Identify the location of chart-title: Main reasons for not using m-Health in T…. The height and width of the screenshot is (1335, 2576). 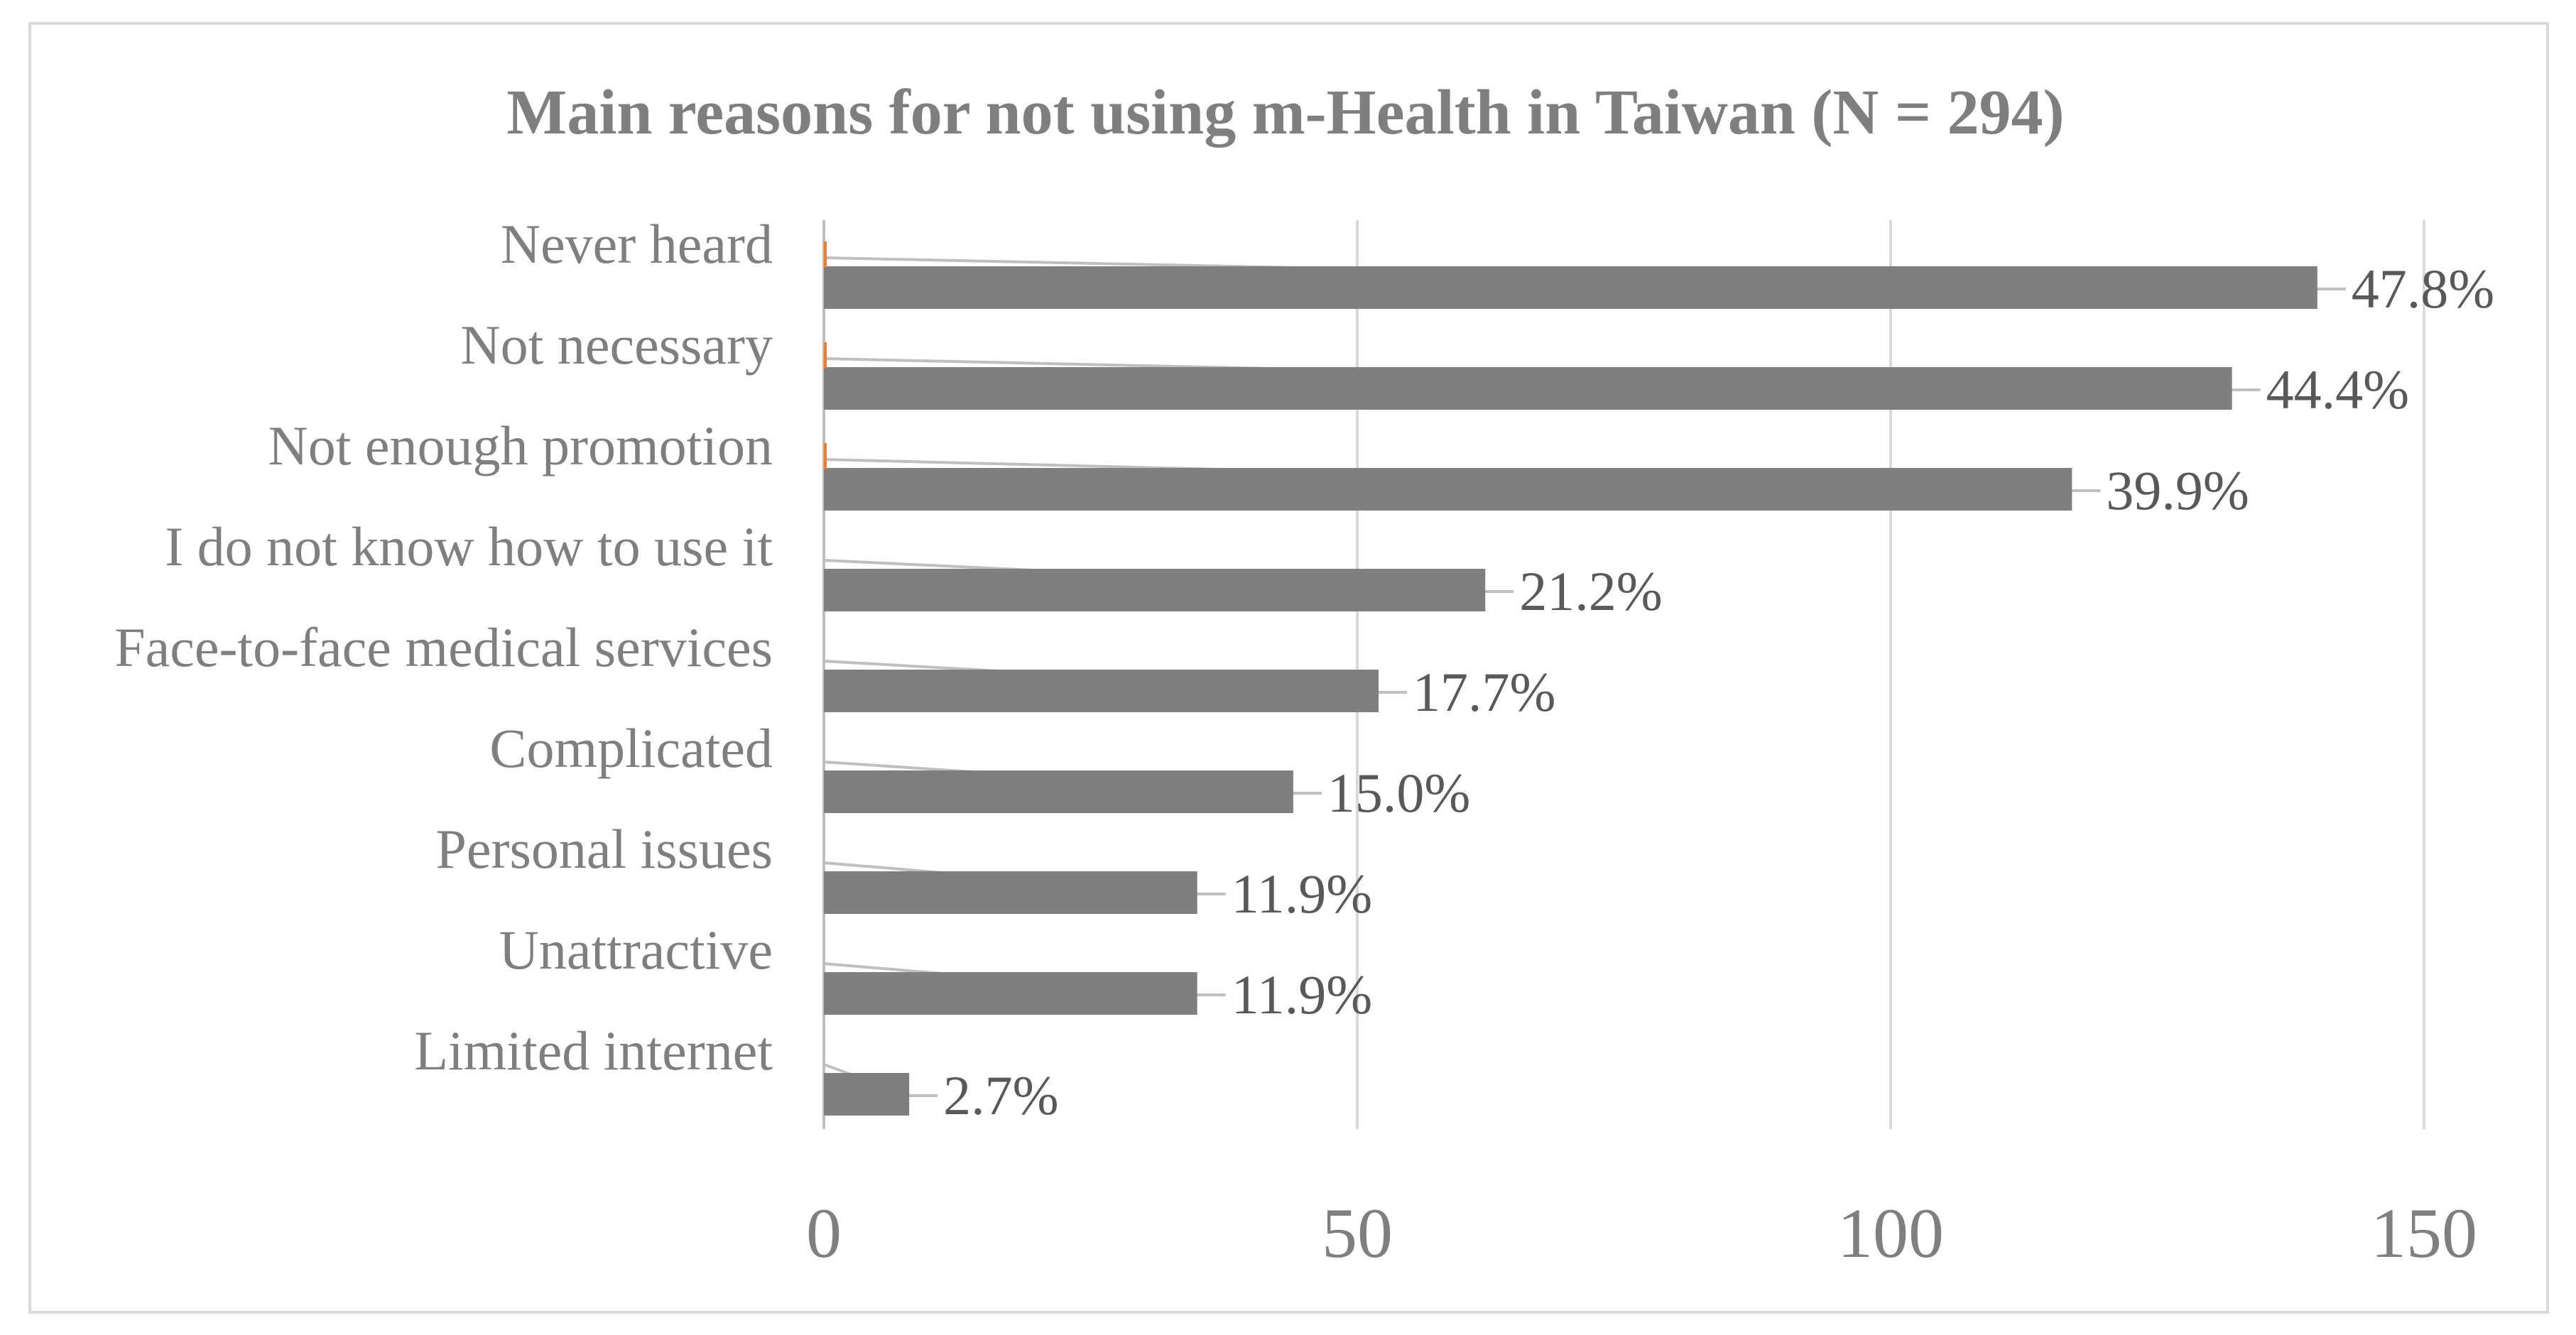
(1285, 112).